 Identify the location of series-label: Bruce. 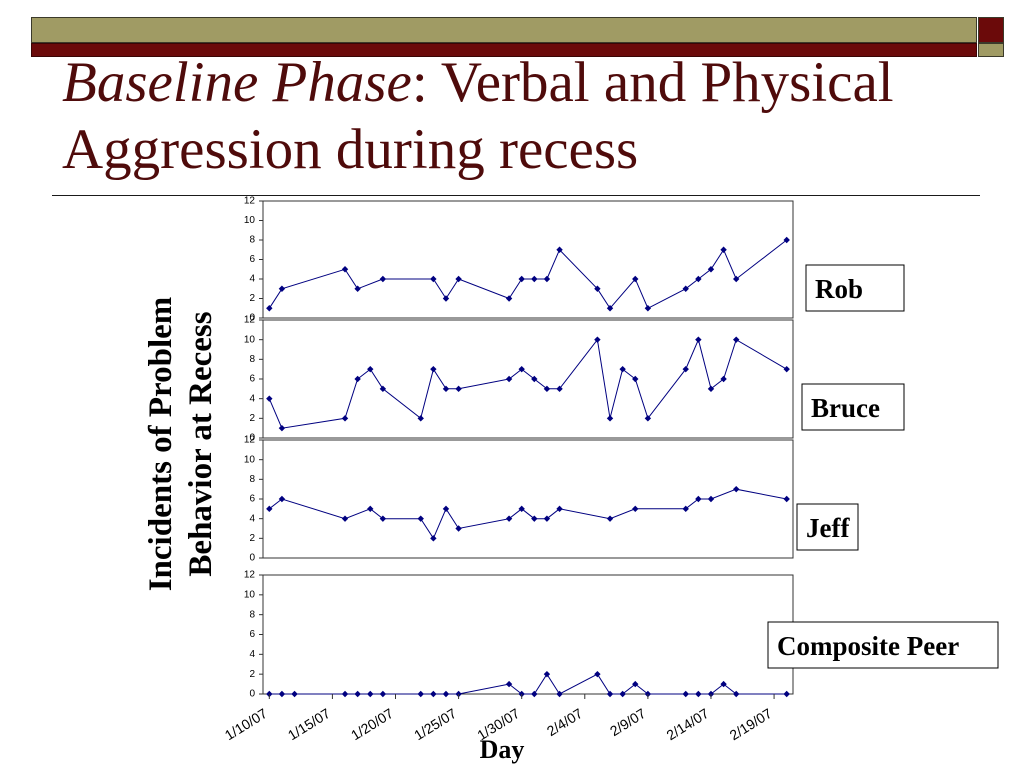
(845, 408).